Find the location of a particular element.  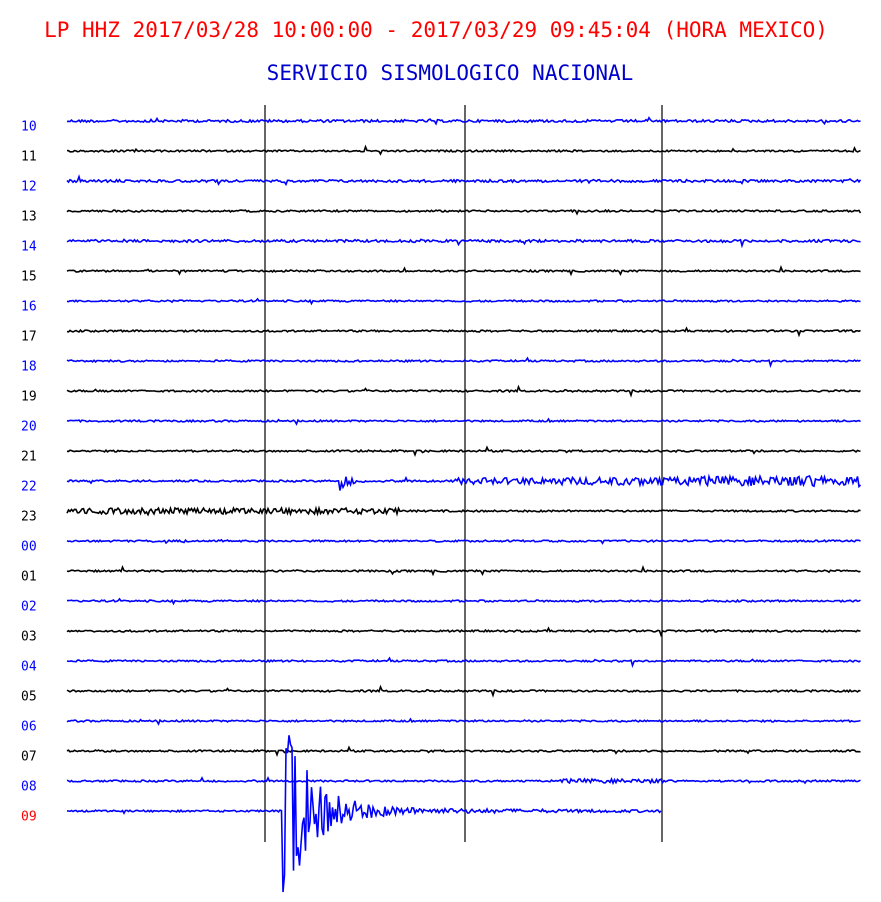

hour-label: 05 is located at coordinates (29, 697).